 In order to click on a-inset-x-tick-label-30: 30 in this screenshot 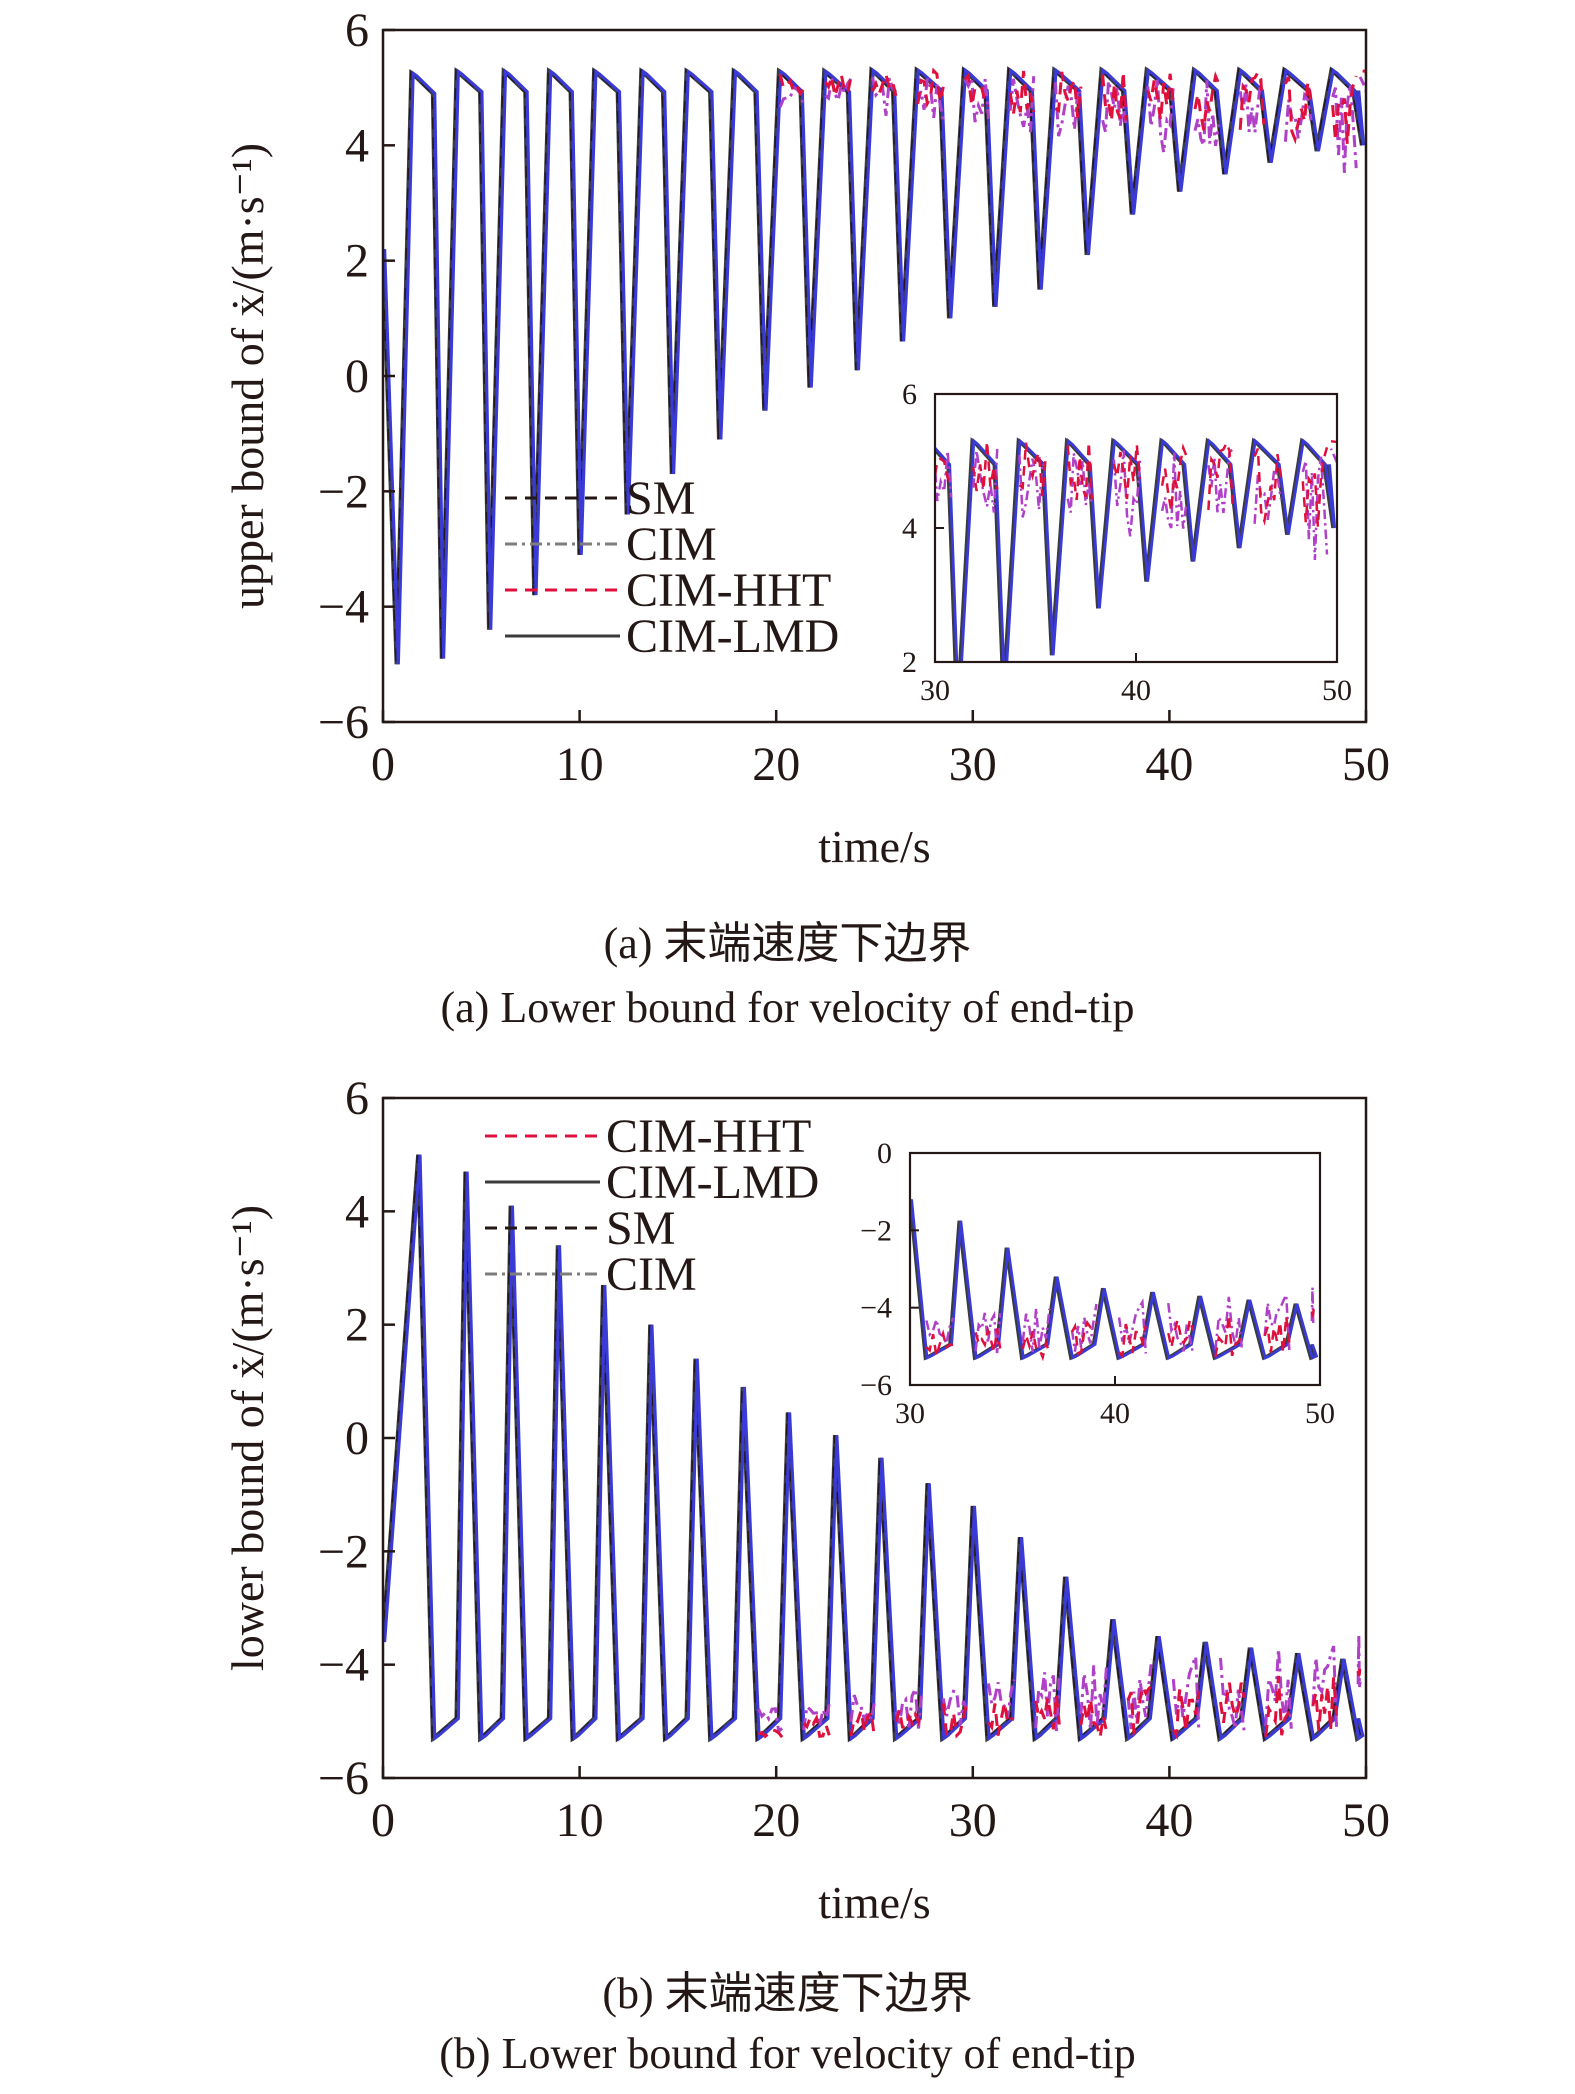, I will do `click(935, 690)`.